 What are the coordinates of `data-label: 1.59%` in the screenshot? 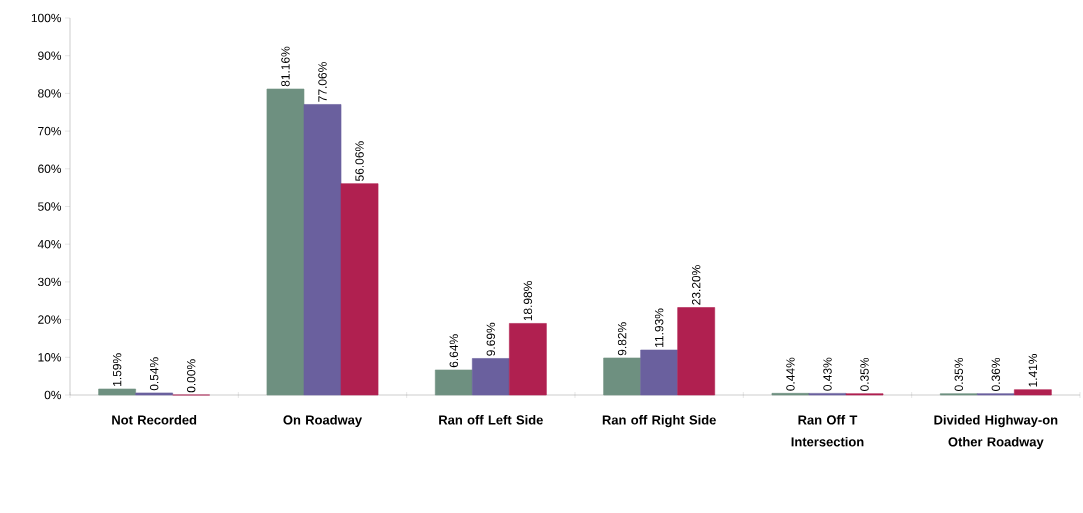 It's located at (117, 369).